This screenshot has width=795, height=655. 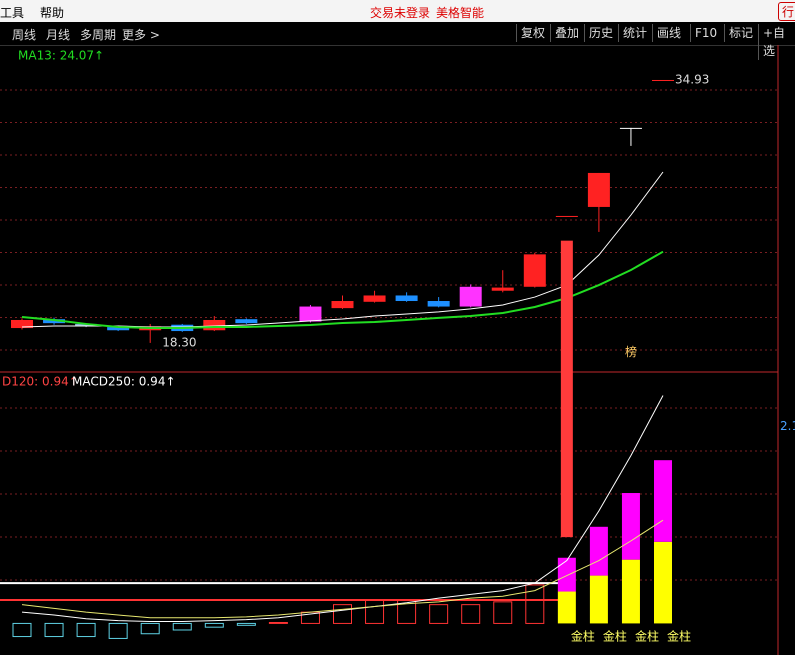 What do you see at coordinates (787, 426) in the screenshot?
I see `y-tick-label: 2.1` at bounding box center [787, 426].